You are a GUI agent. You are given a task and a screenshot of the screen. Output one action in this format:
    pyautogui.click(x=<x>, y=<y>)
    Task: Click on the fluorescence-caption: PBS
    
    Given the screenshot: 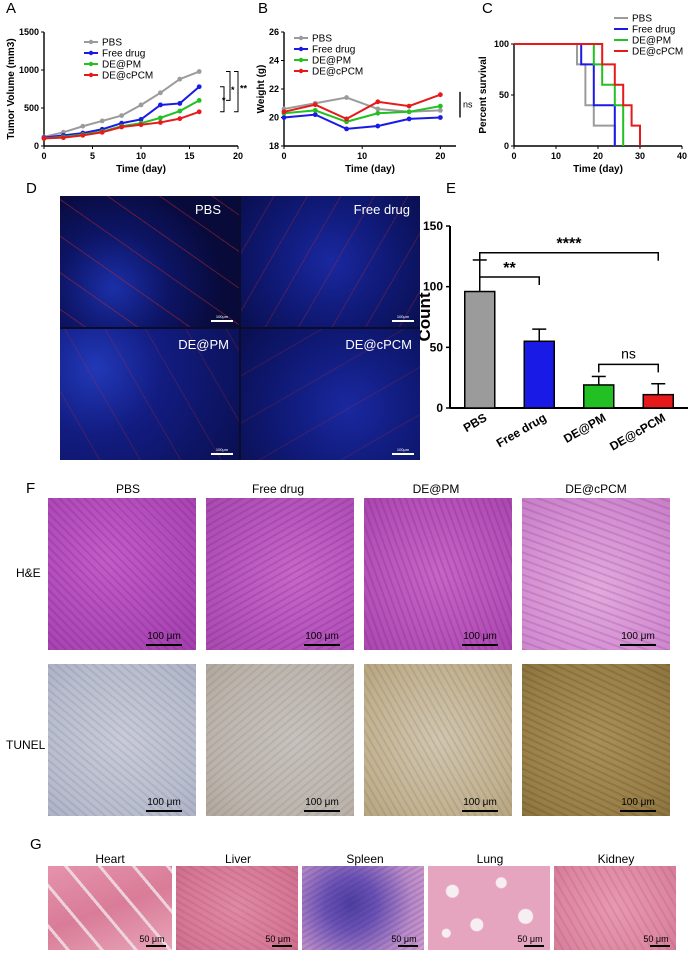 What is the action you would take?
    pyautogui.click(x=207, y=209)
    